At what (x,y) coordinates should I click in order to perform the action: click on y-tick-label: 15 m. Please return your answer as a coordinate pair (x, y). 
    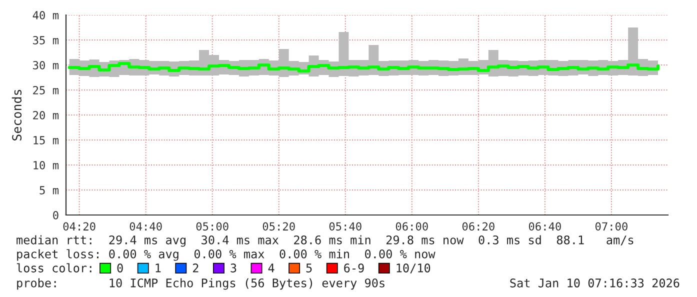
    Looking at the image, I should click on (46, 140).